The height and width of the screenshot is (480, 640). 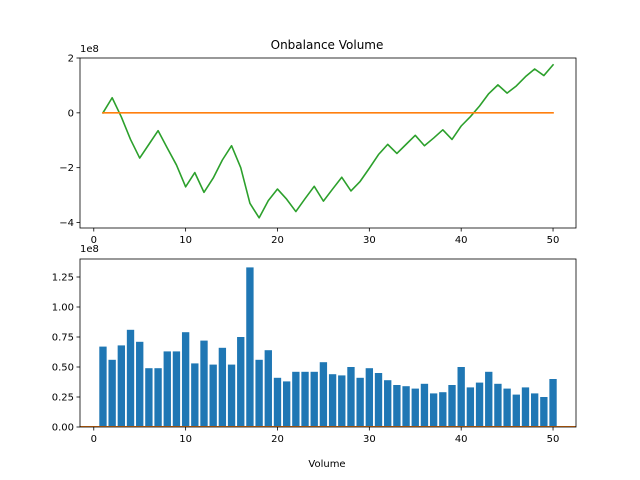 What do you see at coordinates (89, 249) in the screenshot?
I see `y-offset-label-bottom: 1e8` at bounding box center [89, 249].